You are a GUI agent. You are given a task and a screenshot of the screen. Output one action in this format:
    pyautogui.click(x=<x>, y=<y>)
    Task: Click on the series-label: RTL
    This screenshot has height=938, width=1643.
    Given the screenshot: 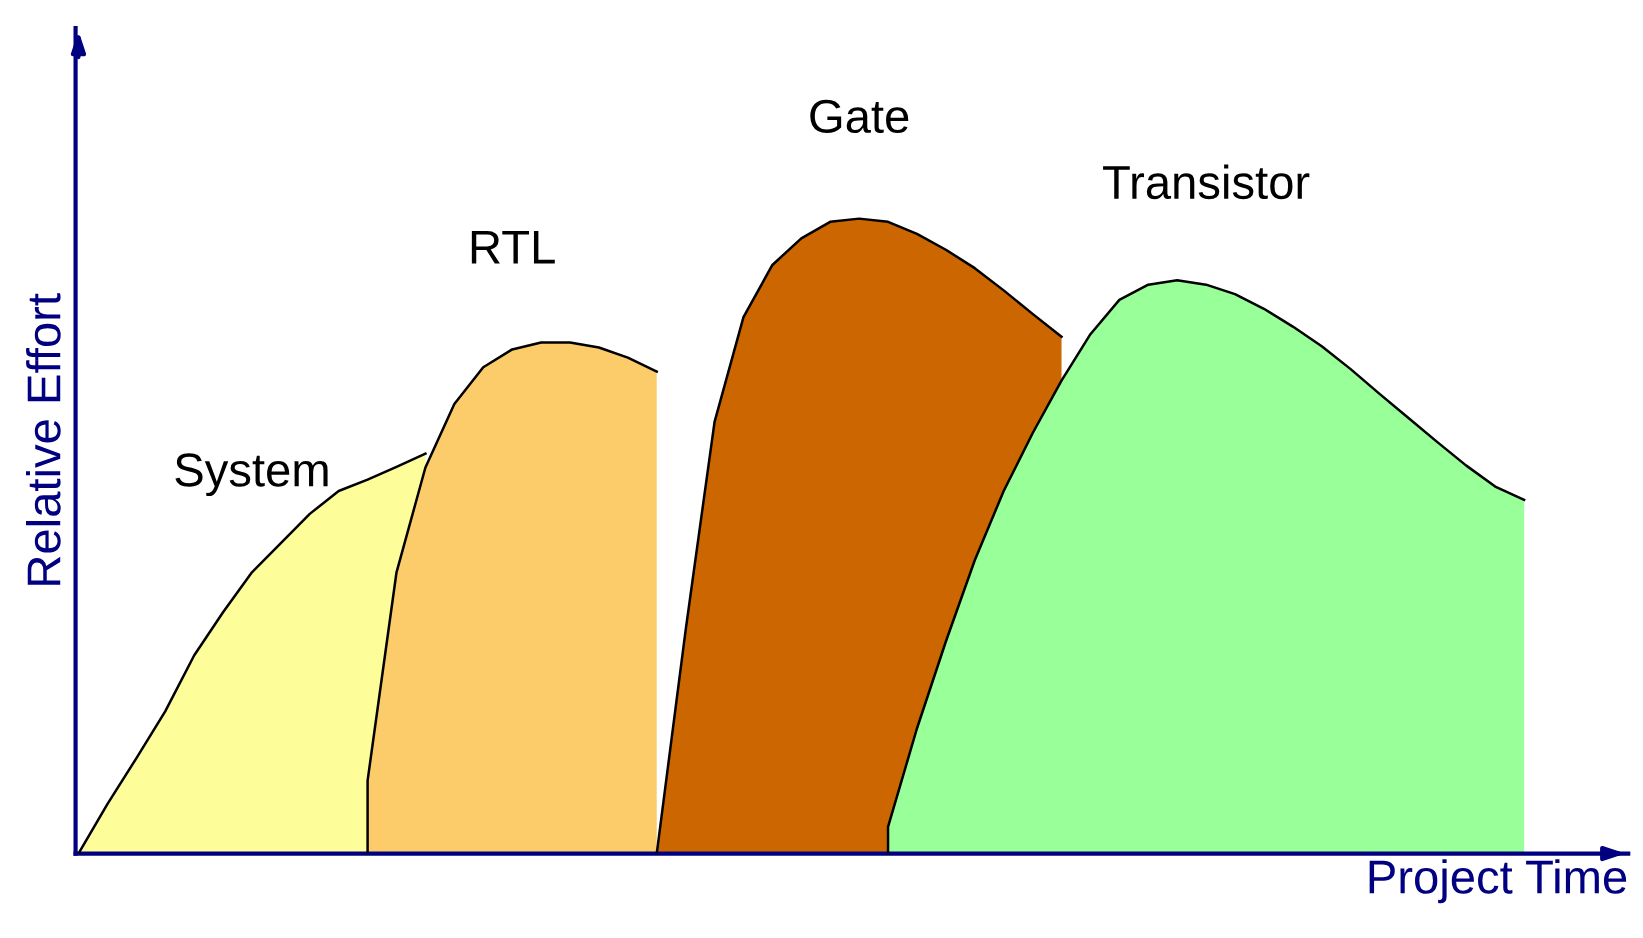 What is the action you would take?
    pyautogui.click(x=513, y=247)
    